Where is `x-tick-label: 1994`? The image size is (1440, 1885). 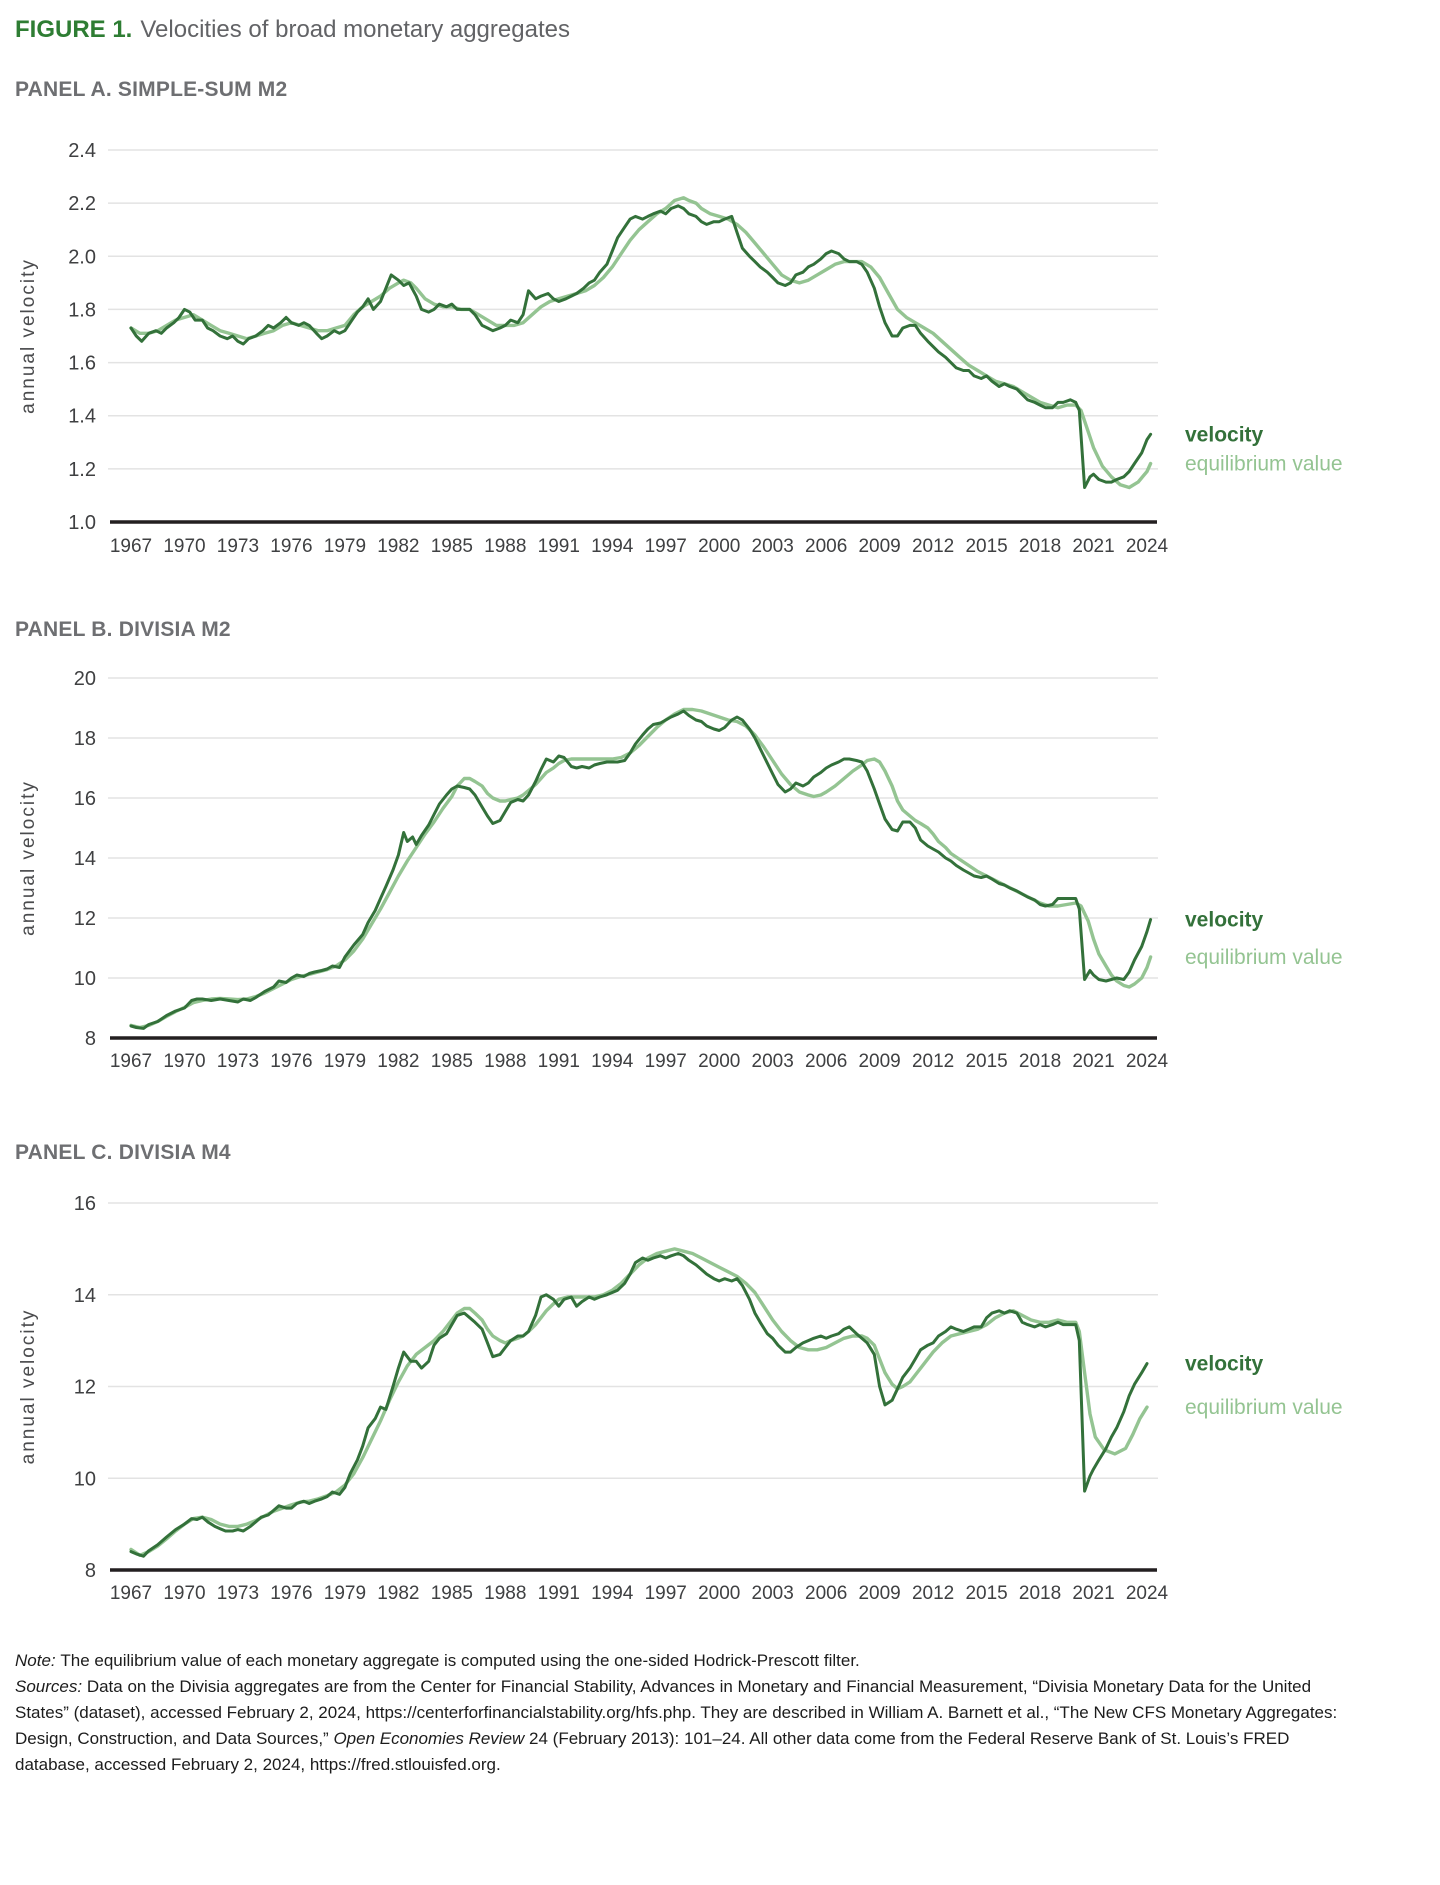 x-tick-label: 1994 is located at coordinates (612, 1593).